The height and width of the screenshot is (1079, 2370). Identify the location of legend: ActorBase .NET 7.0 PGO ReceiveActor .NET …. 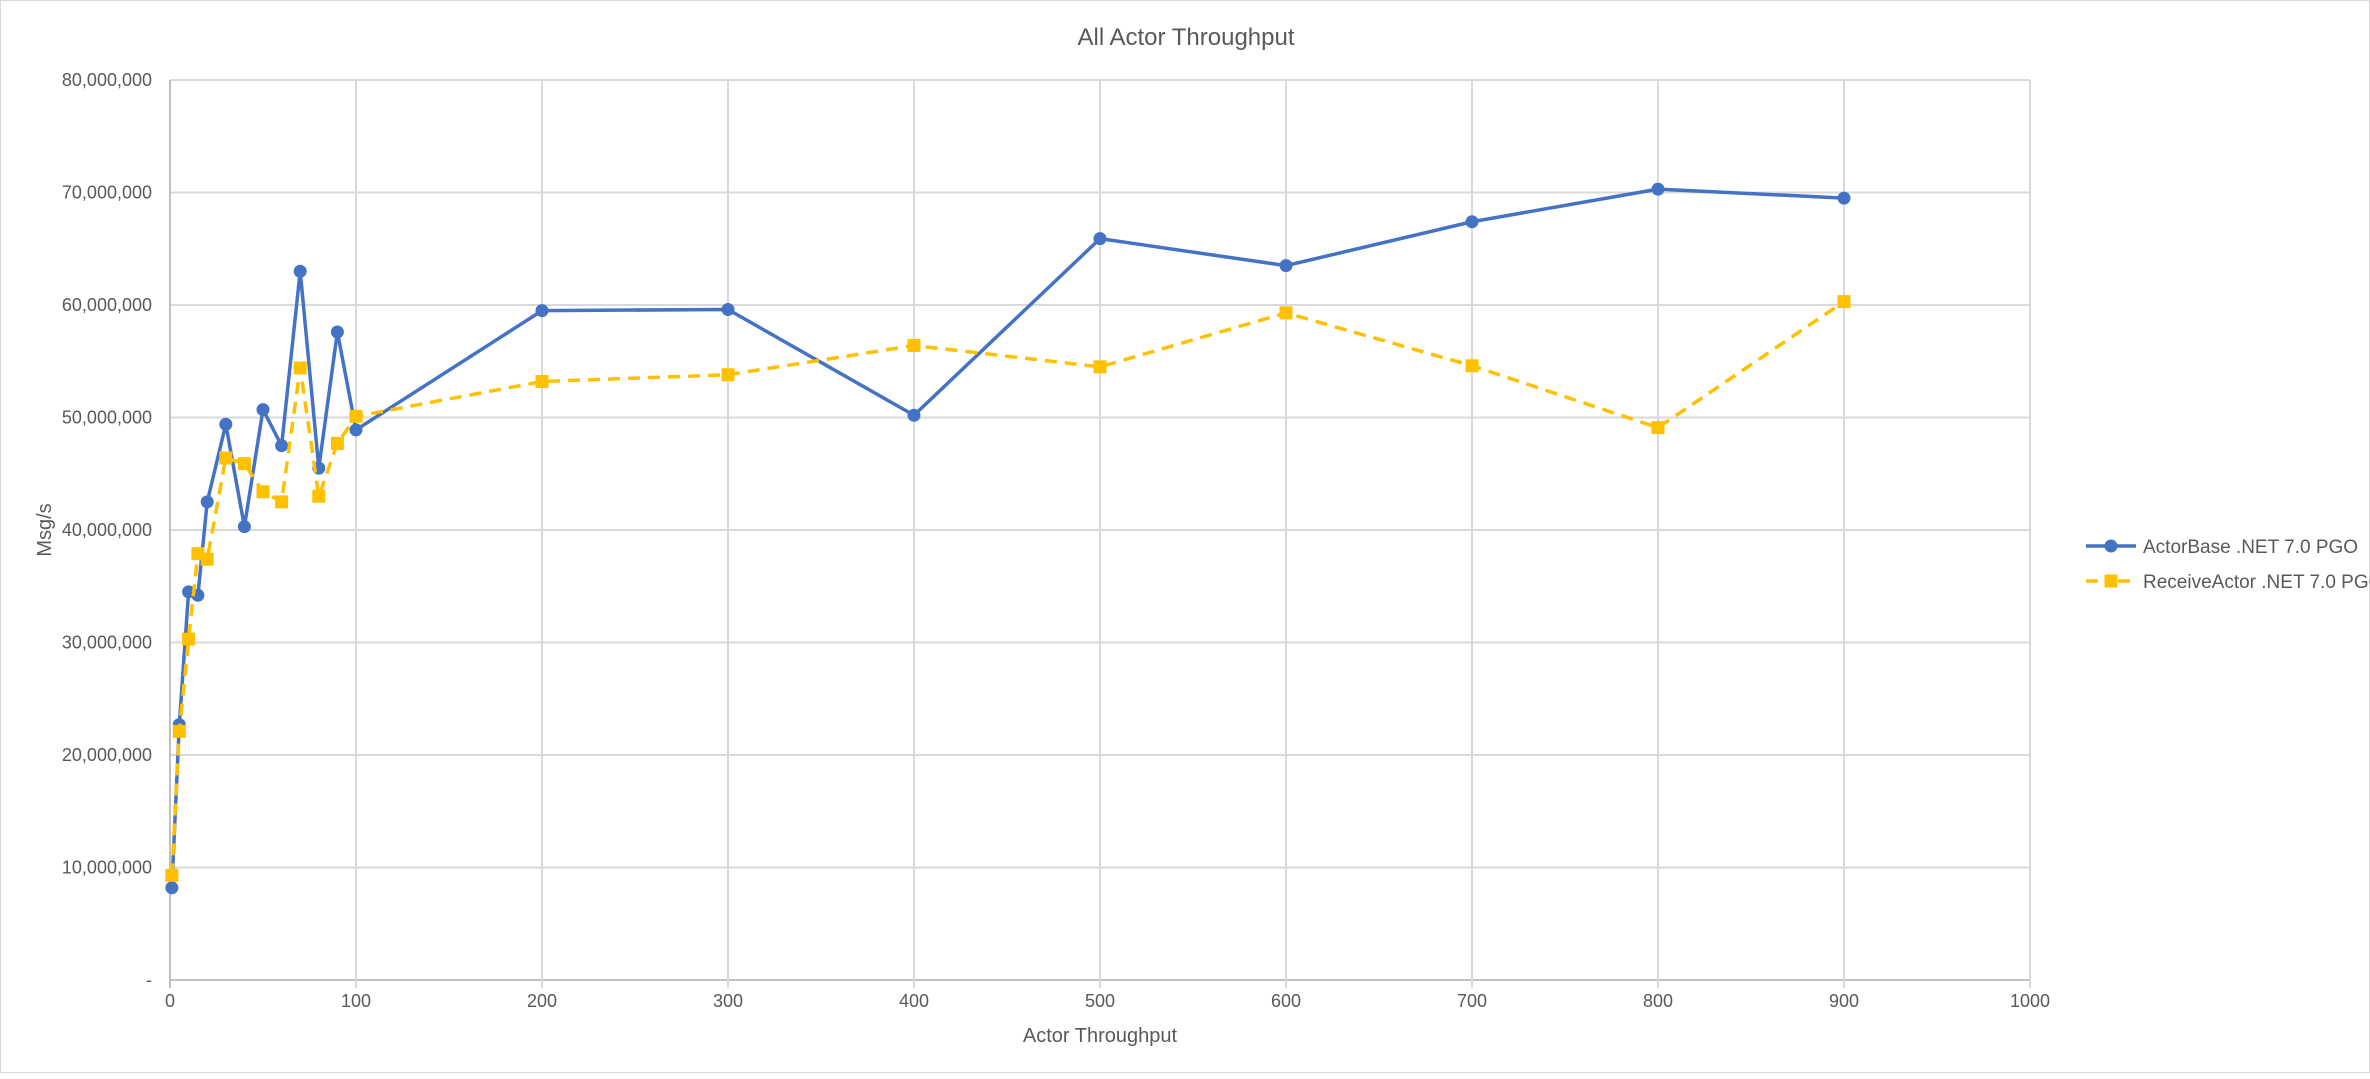
(2228, 565).